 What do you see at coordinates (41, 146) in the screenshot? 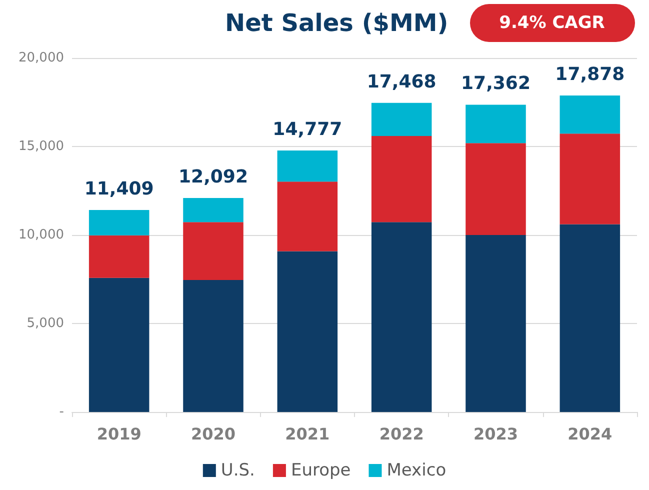
I see `y-tick-label: 15,000` at bounding box center [41, 146].